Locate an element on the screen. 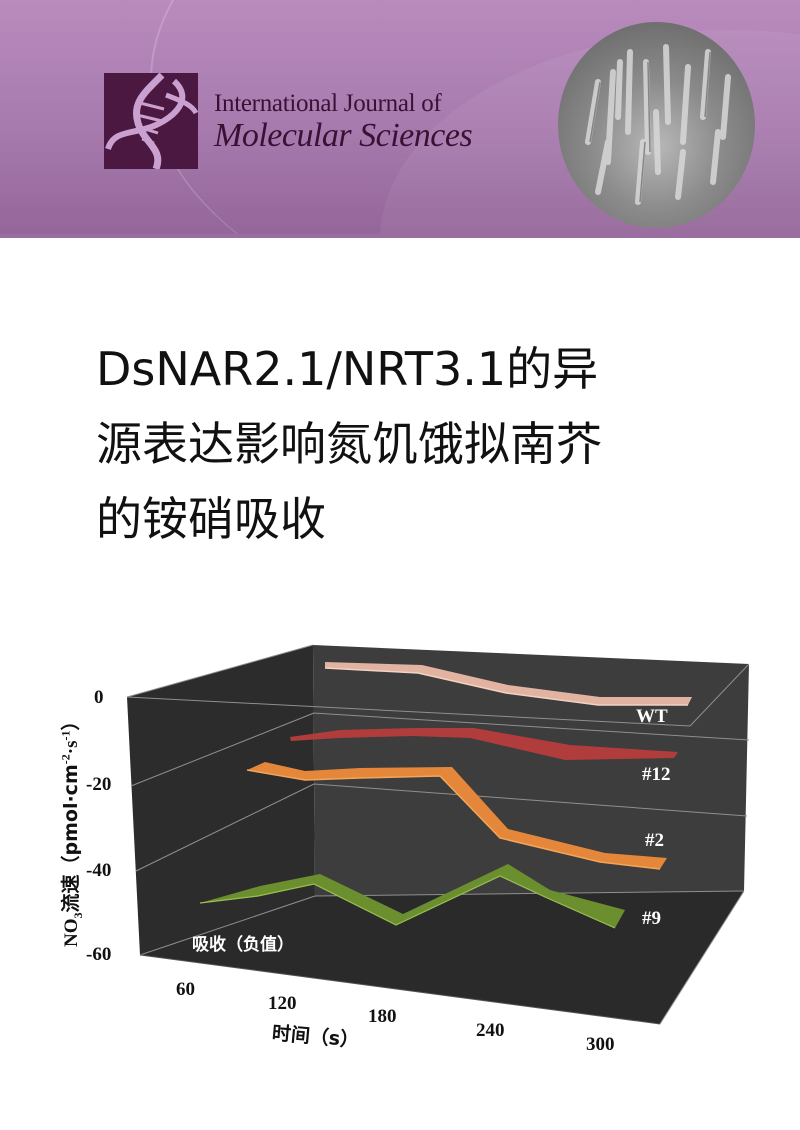  y-tick: -40 is located at coordinates (99, 870).